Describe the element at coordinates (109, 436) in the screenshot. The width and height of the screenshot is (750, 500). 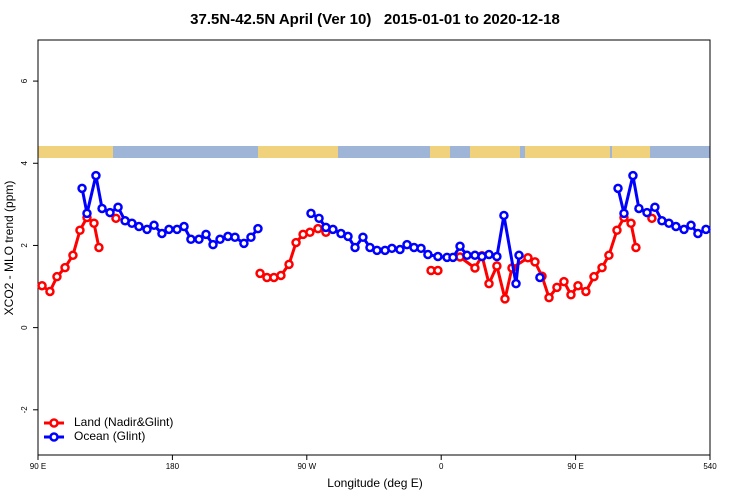
I see `legend-label: Ocean (Glint)` at that location.